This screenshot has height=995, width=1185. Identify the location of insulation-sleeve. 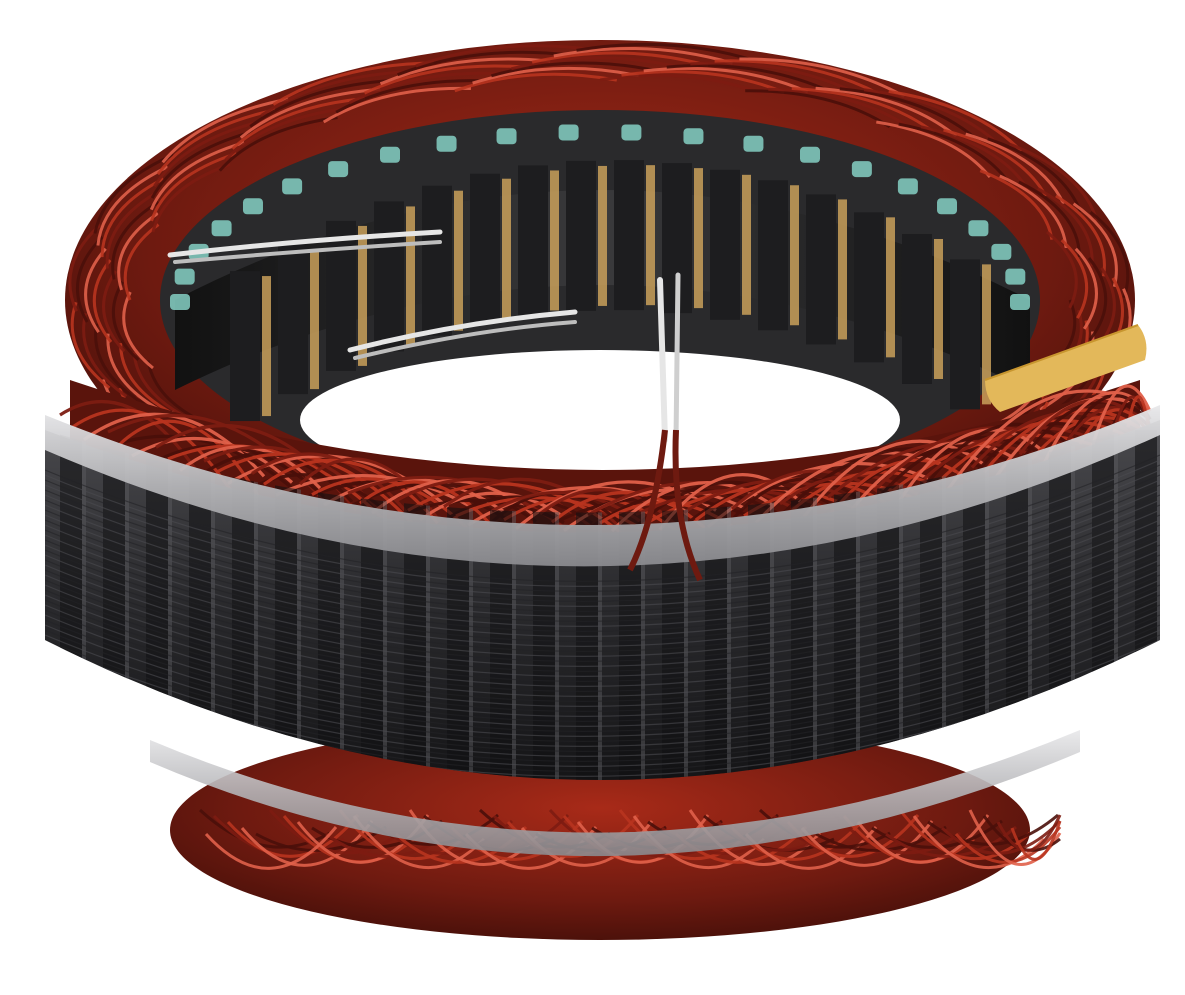
(1065, 368).